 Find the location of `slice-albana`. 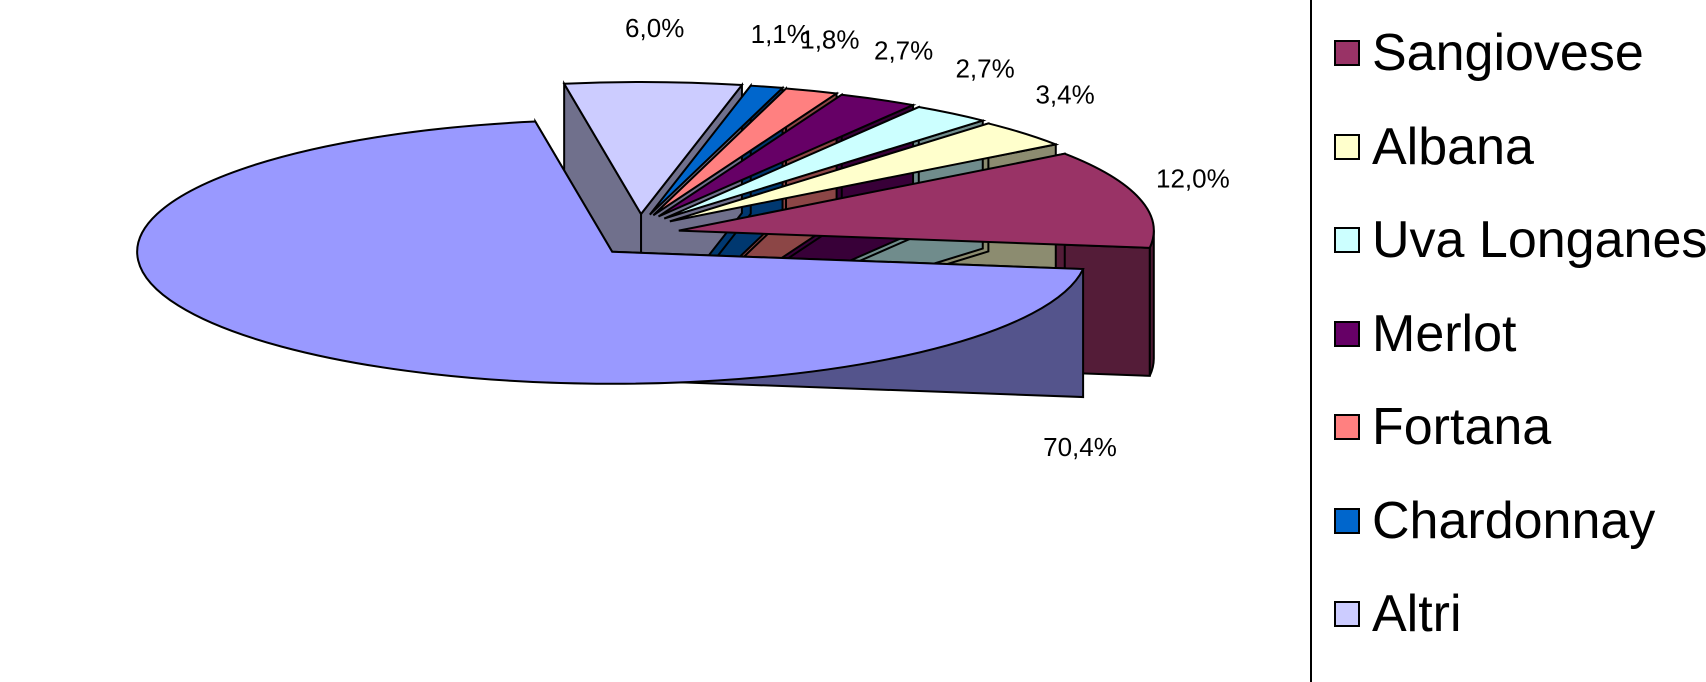

slice-albana is located at coordinates (864, 172).